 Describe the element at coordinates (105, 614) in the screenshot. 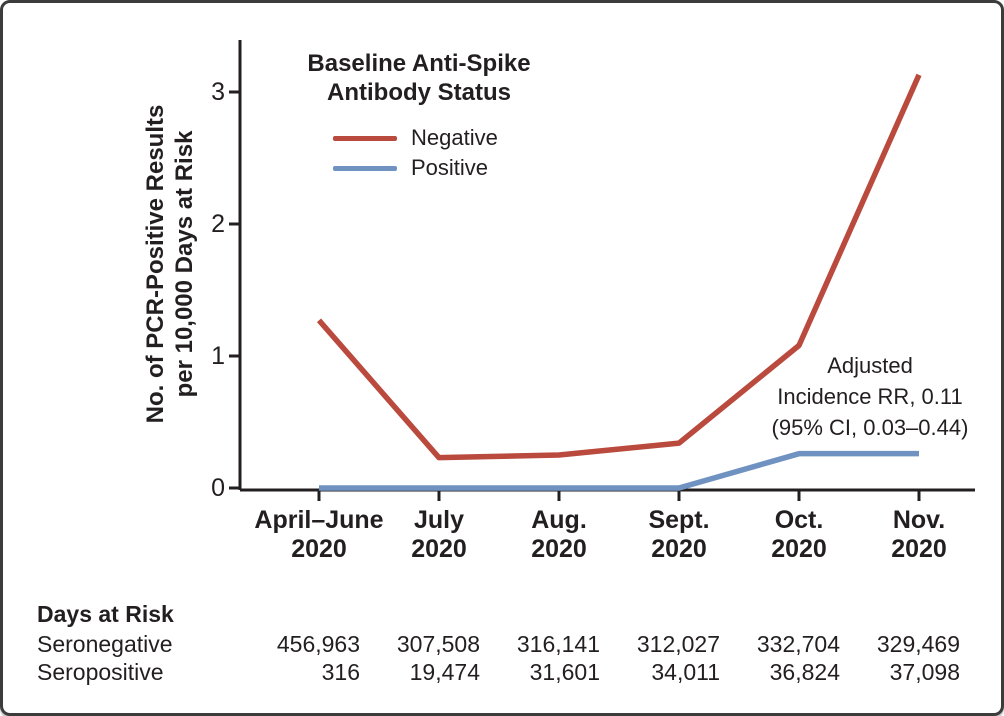

I see `table-title: Days at Risk` at that location.